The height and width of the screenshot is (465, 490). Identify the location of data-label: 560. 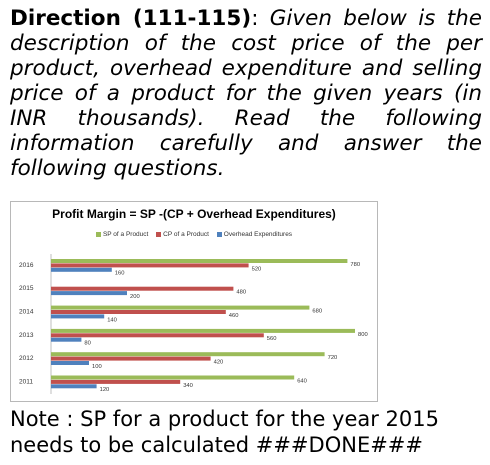
(272, 339).